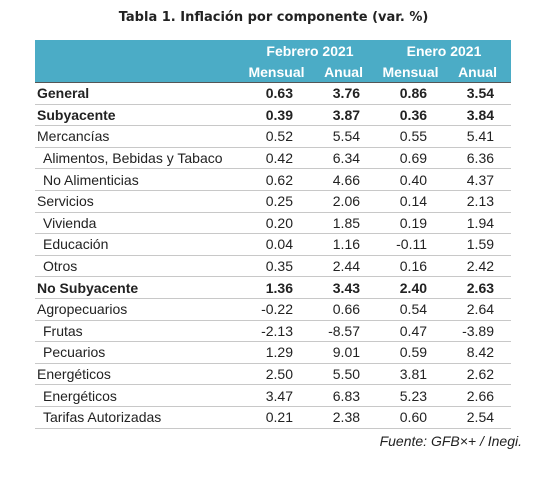 The width and height of the screenshot is (547, 477). What do you see at coordinates (139, 266) in the screenshot?
I see `row-label: Otros` at bounding box center [139, 266].